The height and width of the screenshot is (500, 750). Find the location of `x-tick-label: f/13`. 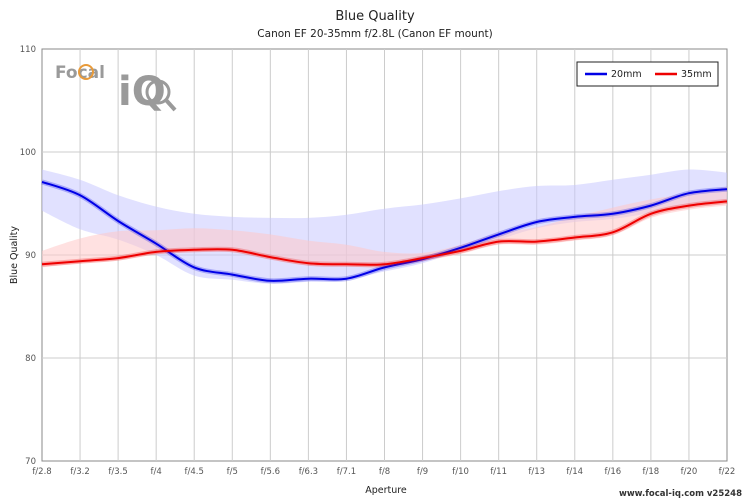

x-tick-label: f/13 is located at coordinates (536, 472).